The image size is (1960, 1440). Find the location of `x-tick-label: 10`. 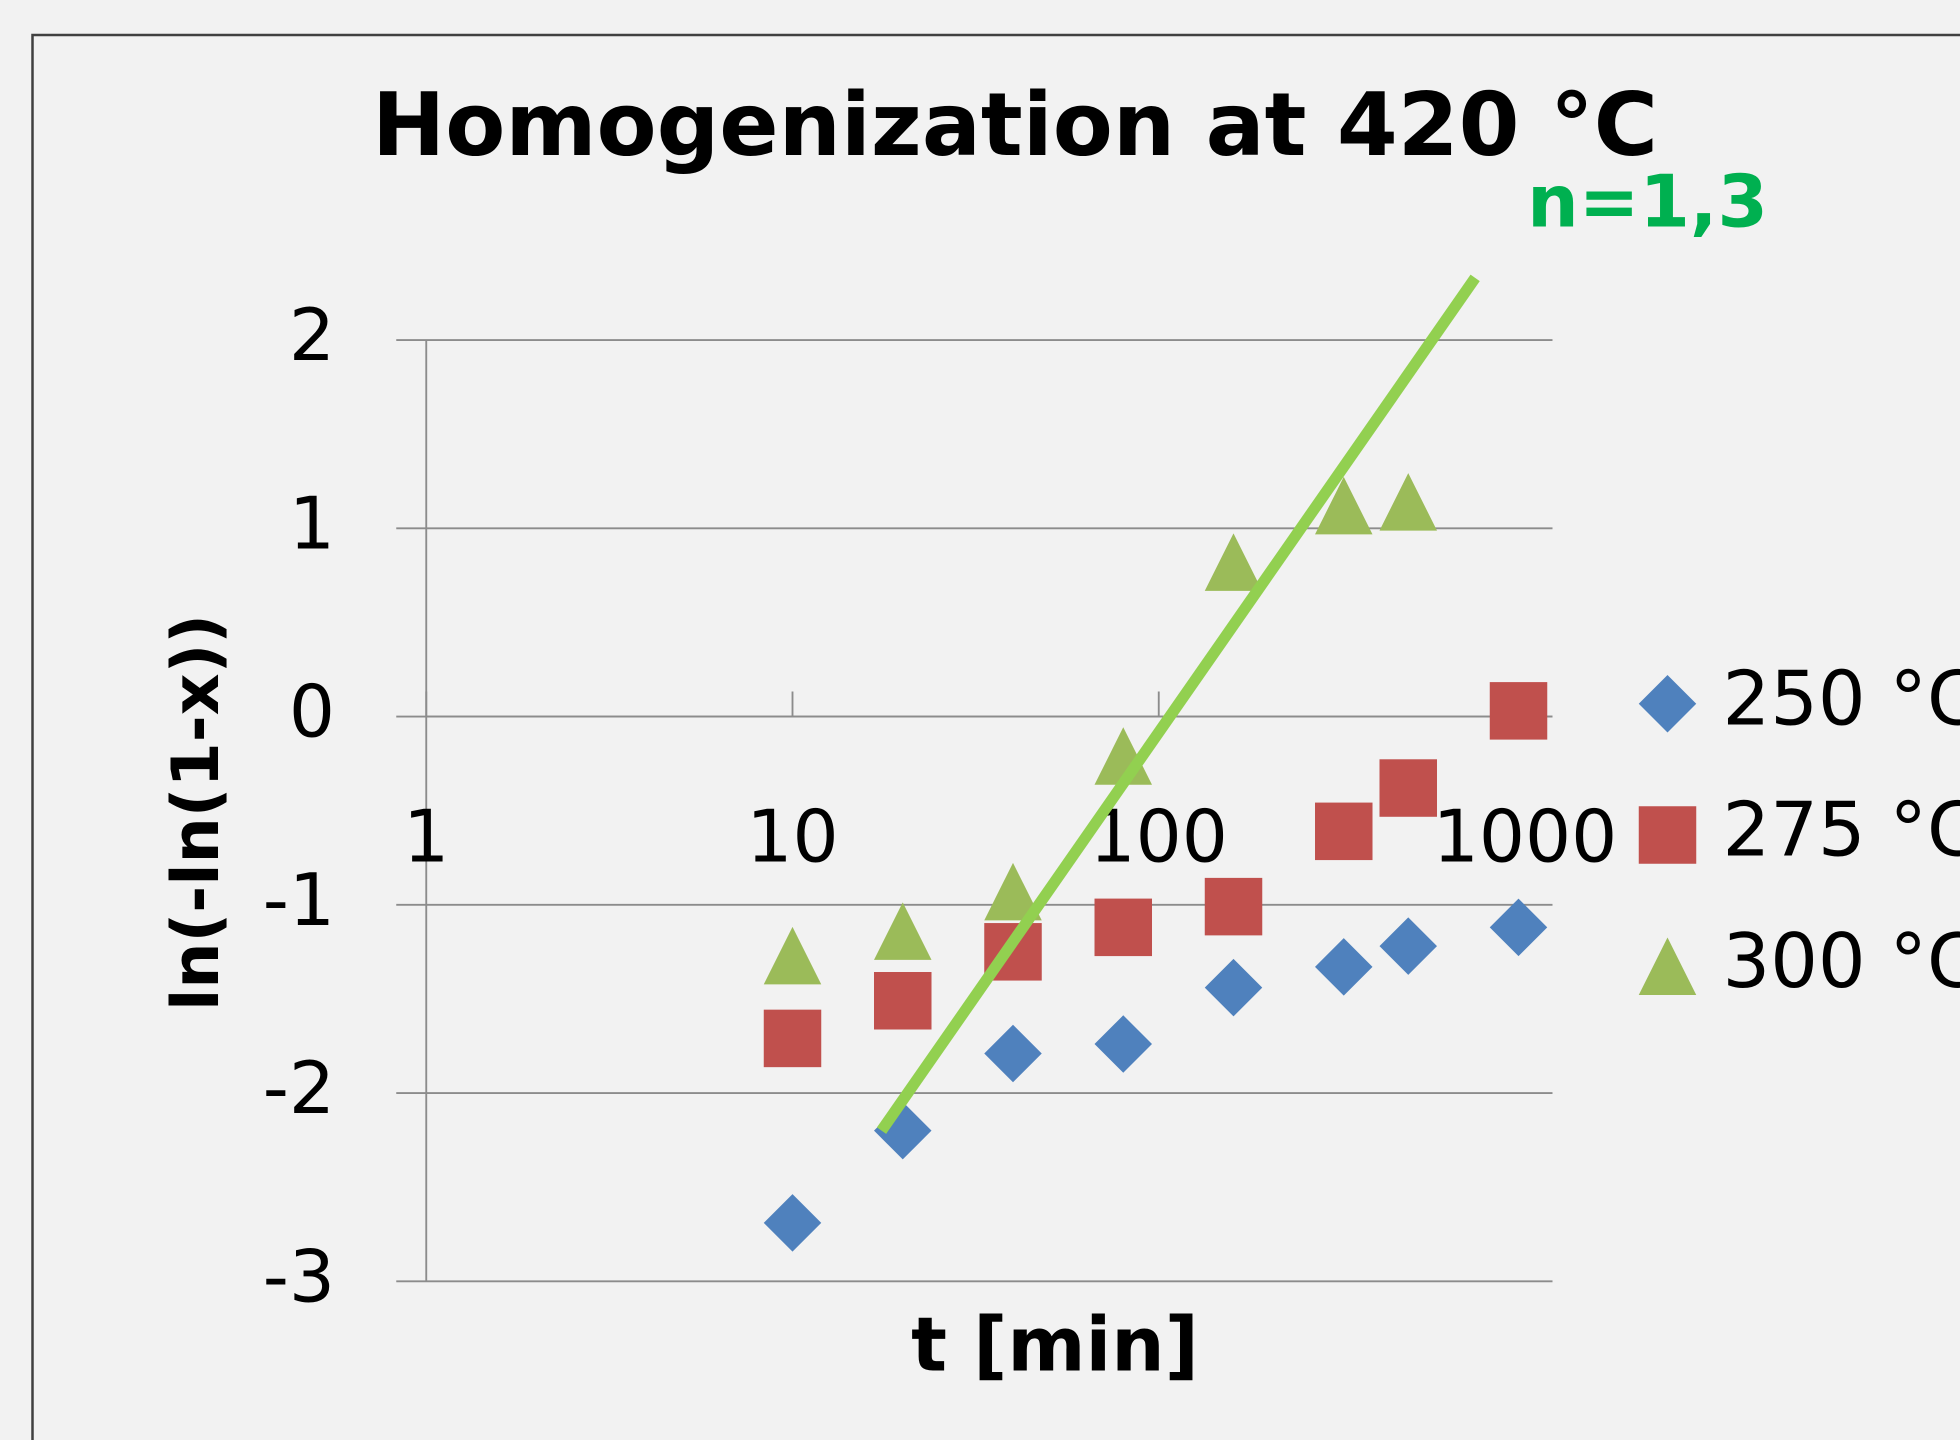

x-tick-label: 10 is located at coordinates (792, 838).